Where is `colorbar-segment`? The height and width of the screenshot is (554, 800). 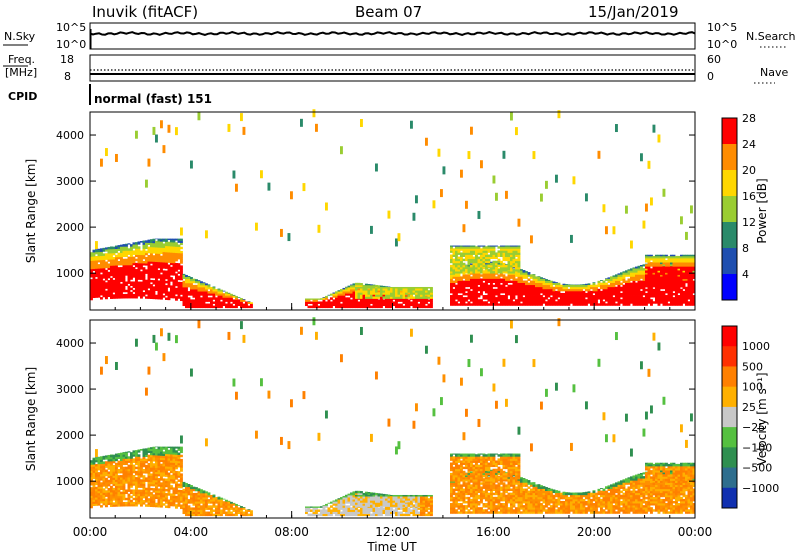
colorbar-segment is located at coordinates (729, 235).